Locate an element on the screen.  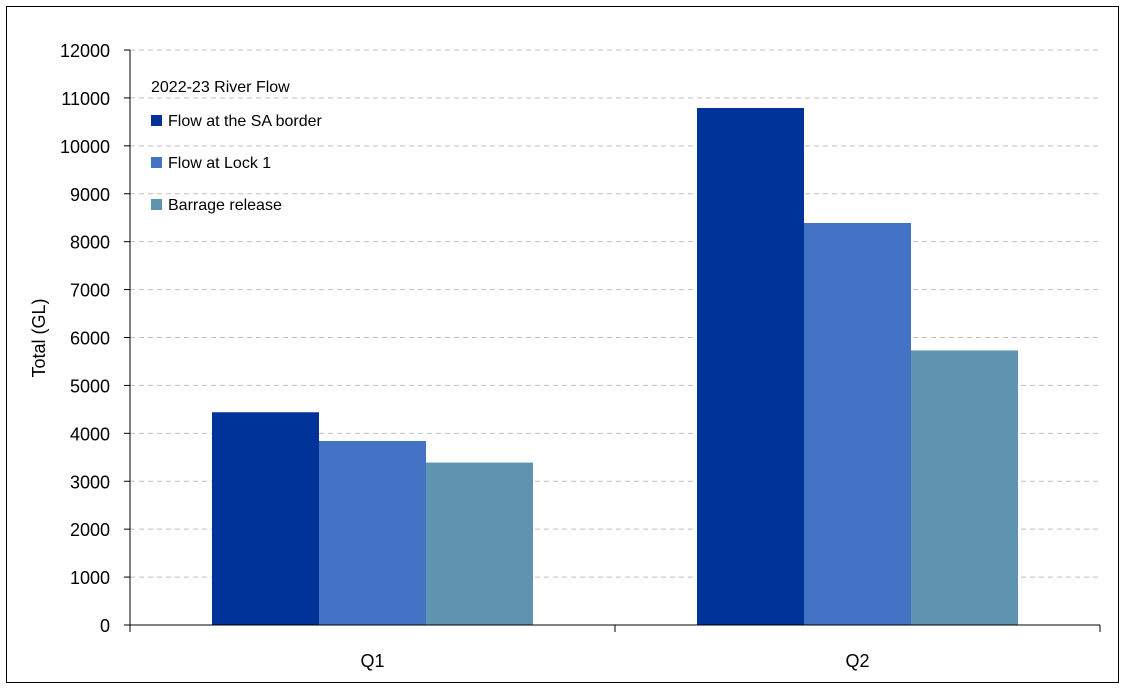
legend-label: Flow at the SA border is located at coordinates (245, 121).